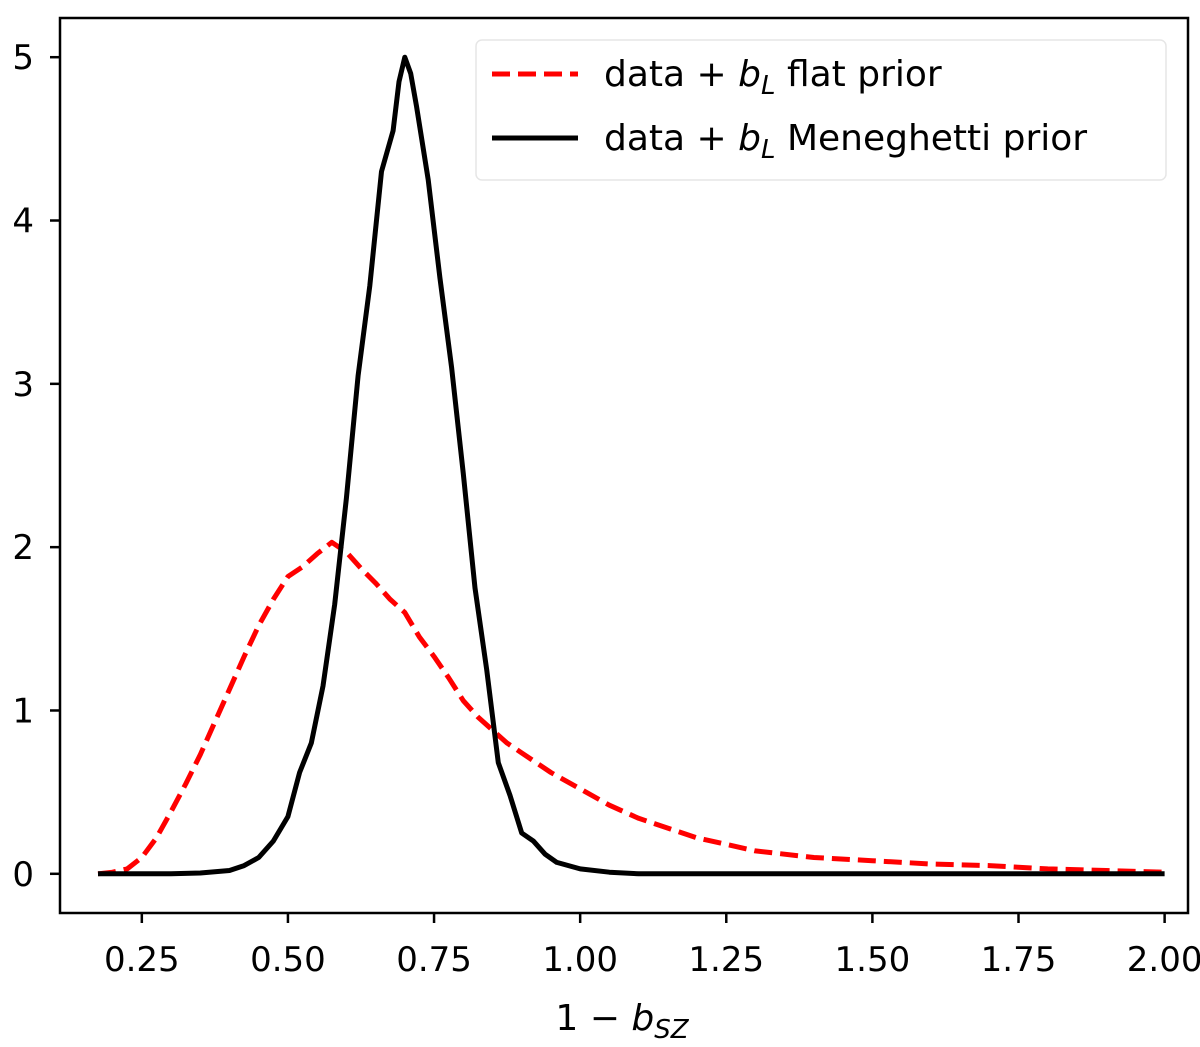 The width and height of the screenshot is (1200, 1047). What do you see at coordinates (671, 74) in the screenshot?
I see `legend-label-flat-prior-prefix: data +` at bounding box center [671, 74].